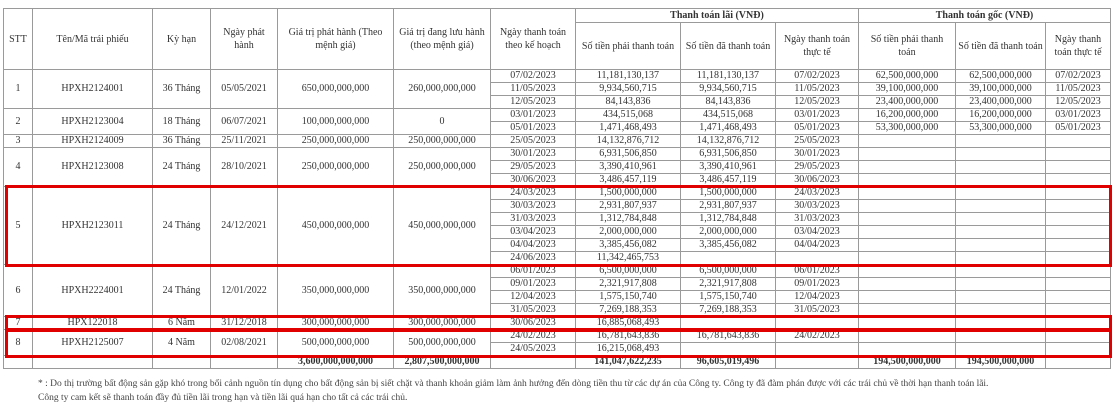  What do you see at coordinates (533, 206) in the screenshot?
I see `planned-date: 30/03/2023` at bounding box center [533, 206].